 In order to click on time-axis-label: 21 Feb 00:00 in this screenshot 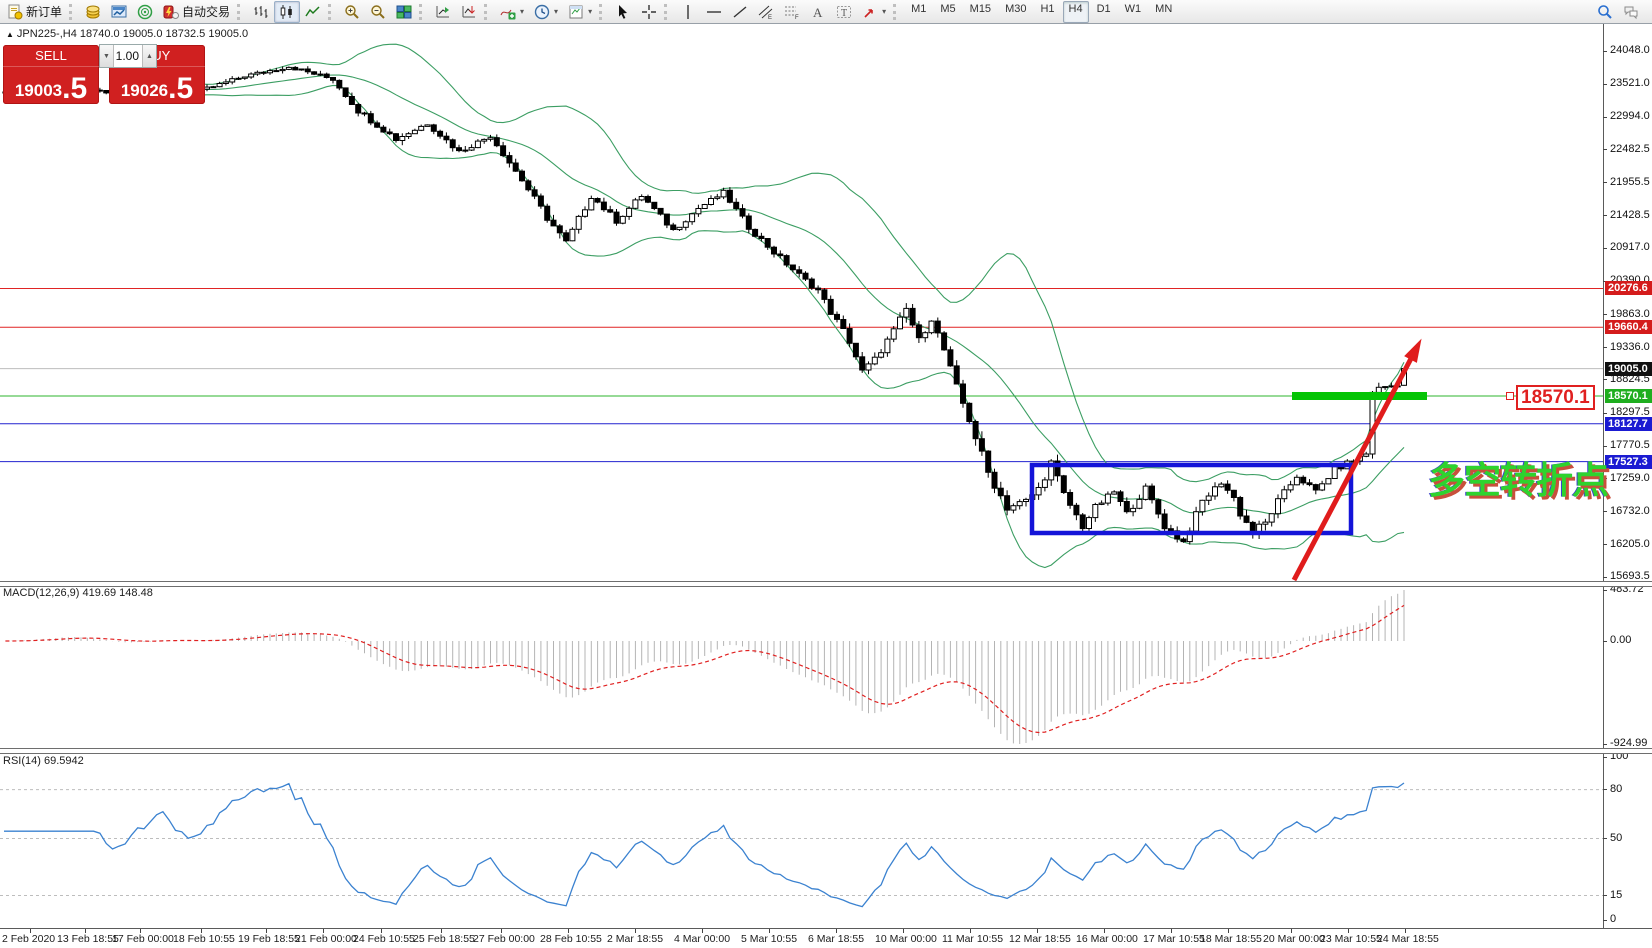, I will do `click(326, 939)`.